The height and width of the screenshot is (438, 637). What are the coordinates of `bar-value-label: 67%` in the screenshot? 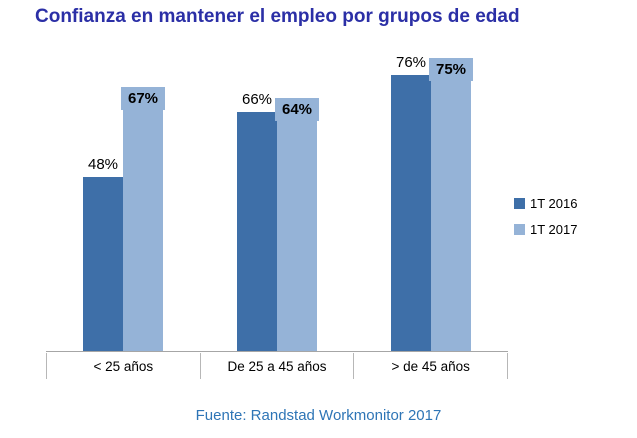 It's located at (143, 98).